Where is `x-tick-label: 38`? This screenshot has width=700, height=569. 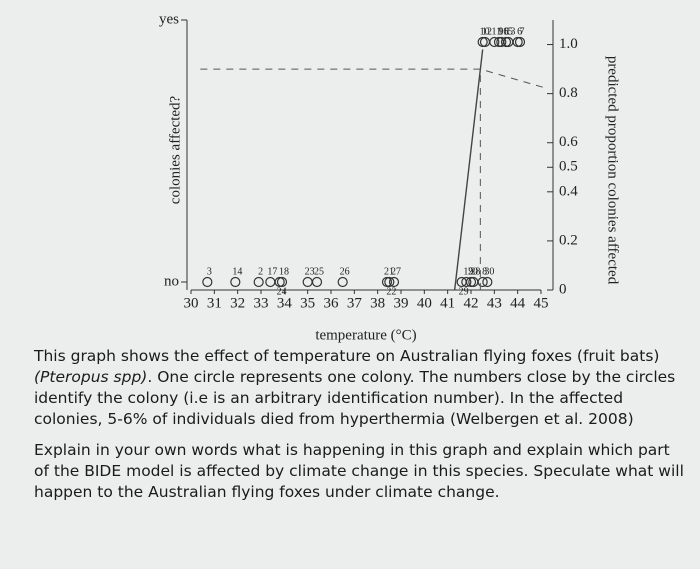 x-tick-label: 38 is located at coordinates (377, 303).